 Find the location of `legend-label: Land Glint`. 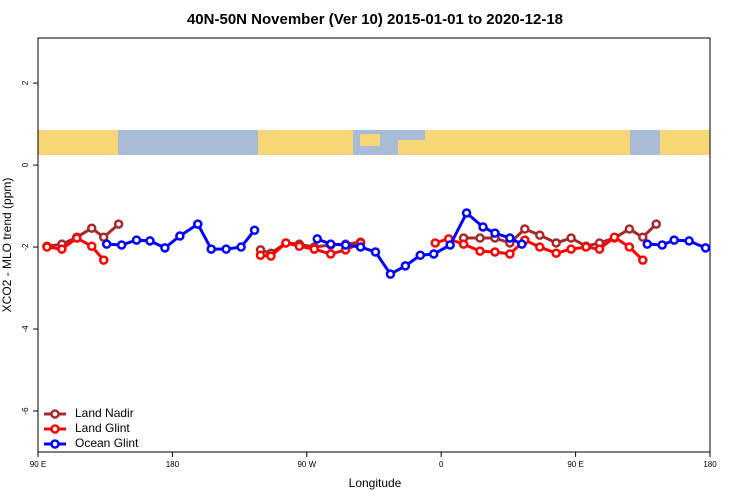

legend-label: Land Glint is located at coordinates (102, 428).